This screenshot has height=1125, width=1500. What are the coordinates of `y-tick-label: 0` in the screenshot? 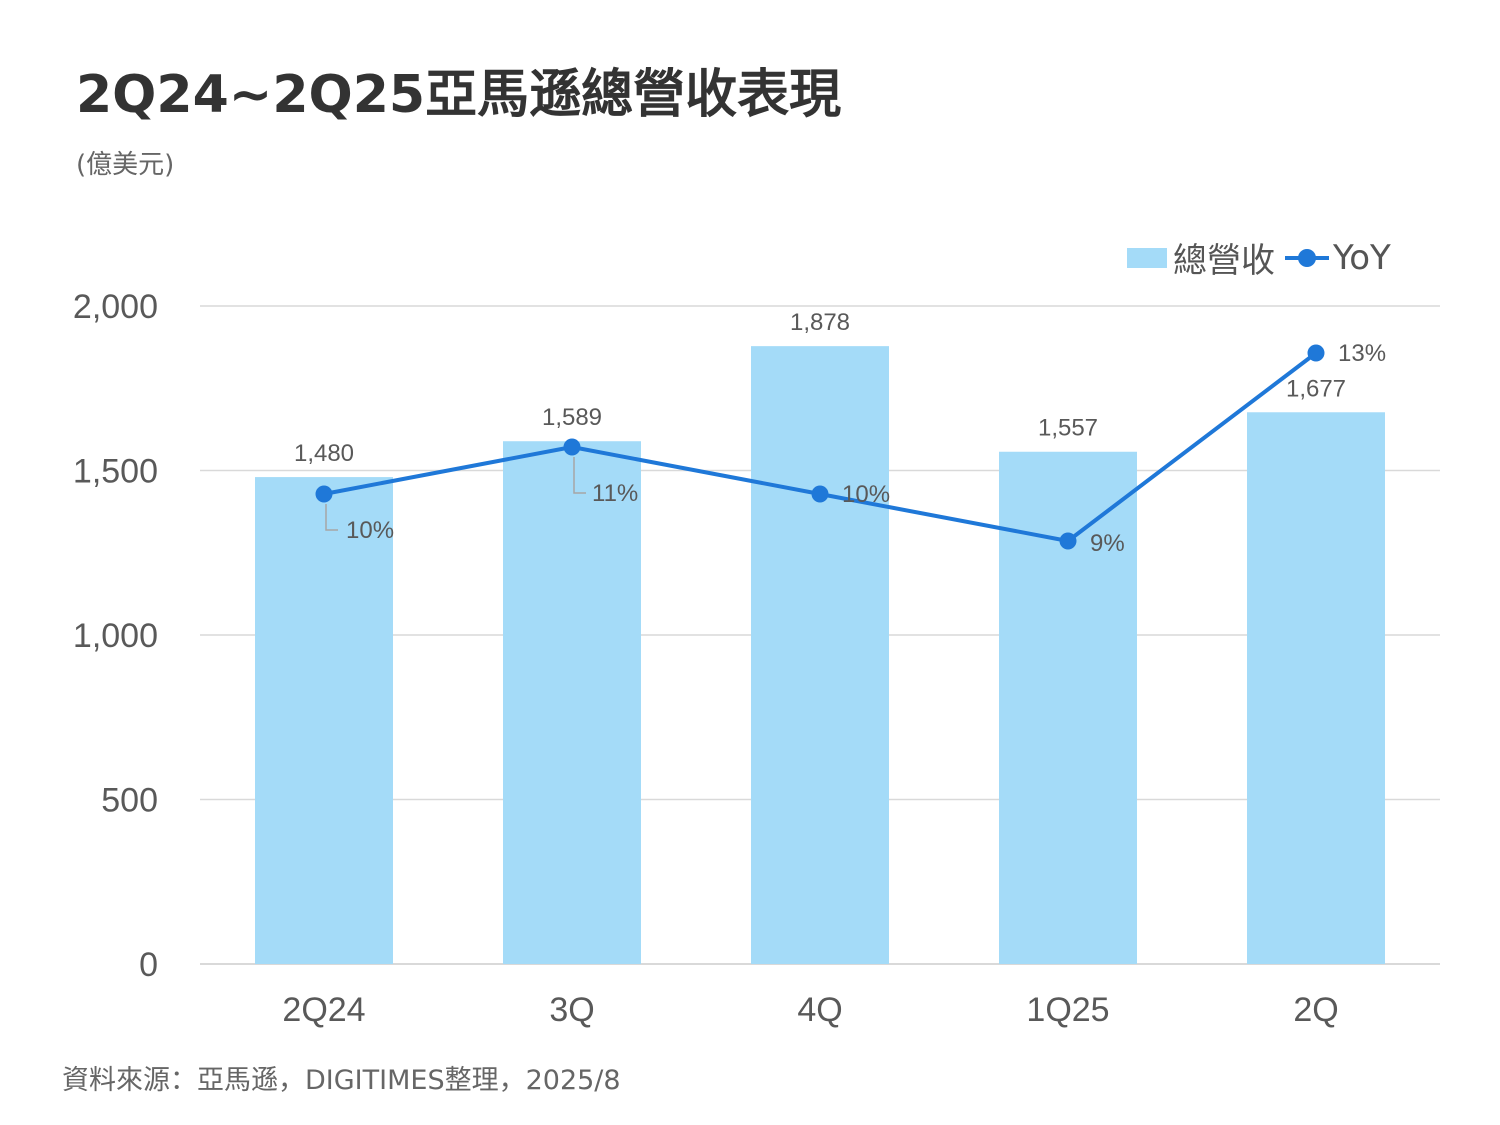 It's located at (148, 965).